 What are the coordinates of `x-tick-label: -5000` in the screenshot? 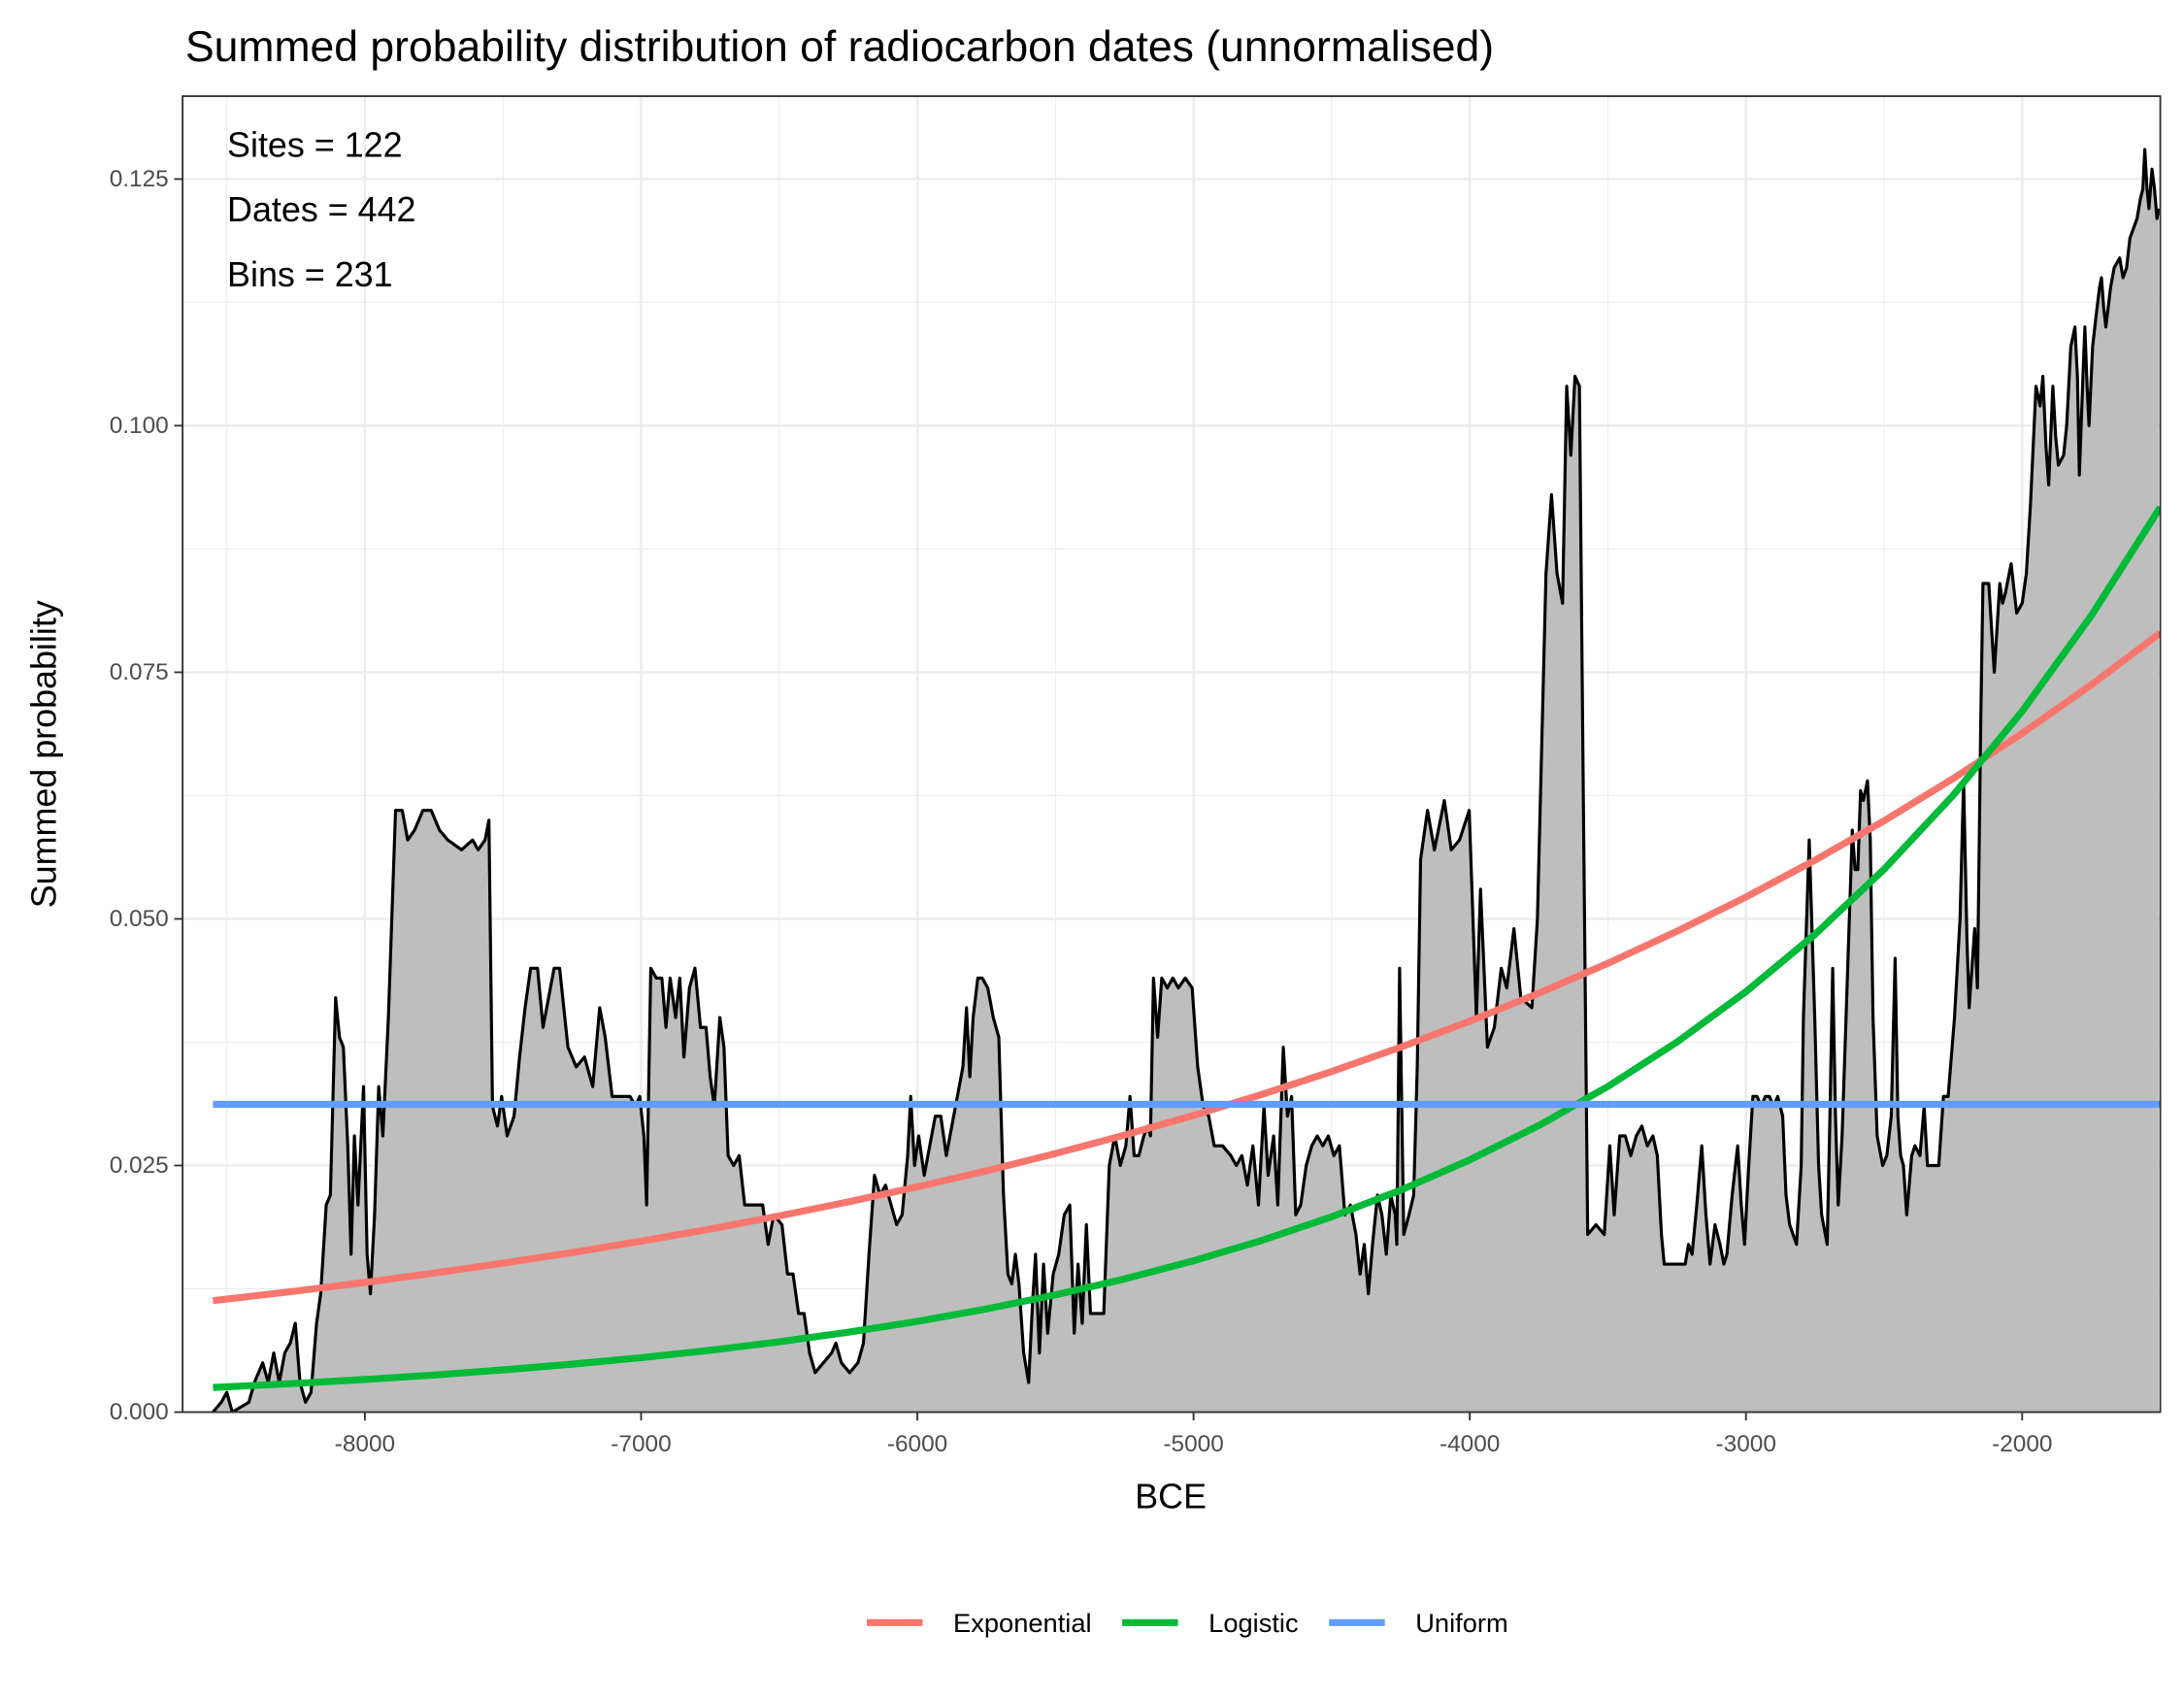 It's located at (1193, 1444).